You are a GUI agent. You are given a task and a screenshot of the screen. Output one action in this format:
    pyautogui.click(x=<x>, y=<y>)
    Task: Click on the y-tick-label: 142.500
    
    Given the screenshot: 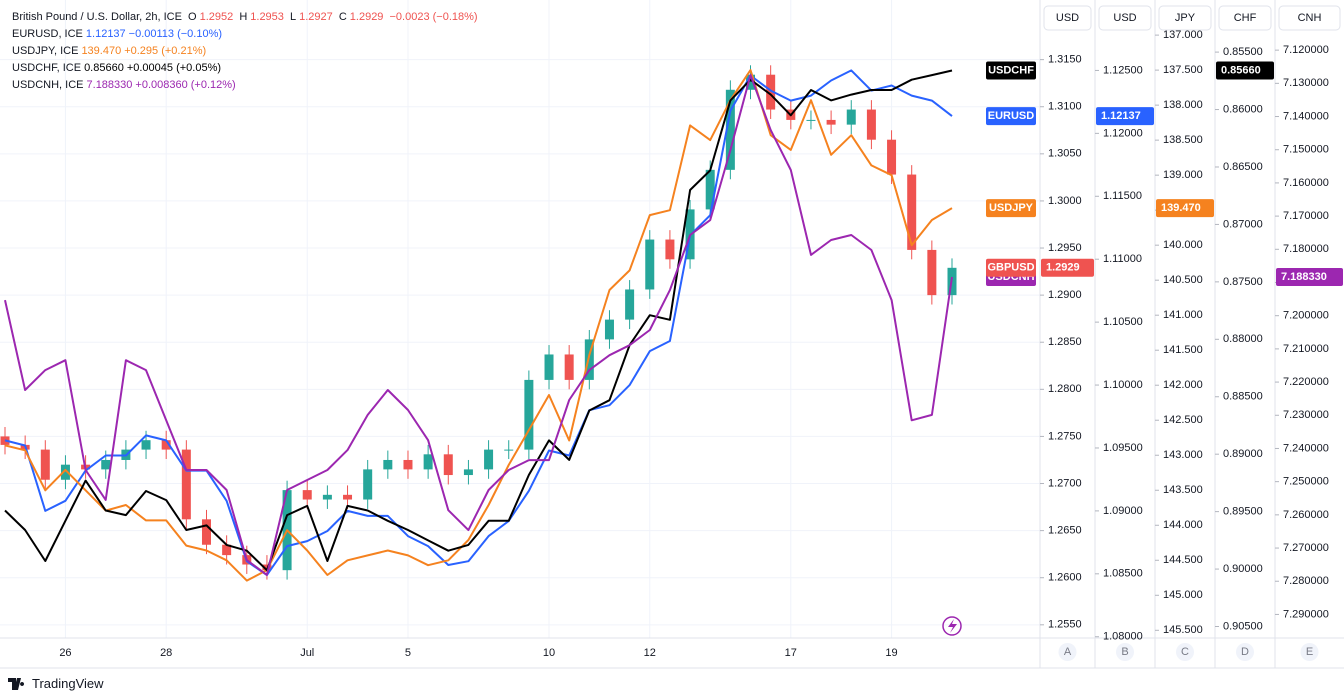 What is the action you would take?
    pyautogui.click(x=1183, y=420)
    